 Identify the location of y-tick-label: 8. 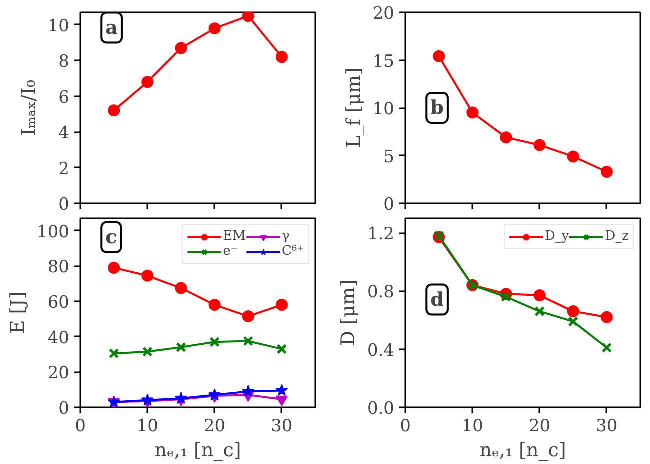
(64, 62).